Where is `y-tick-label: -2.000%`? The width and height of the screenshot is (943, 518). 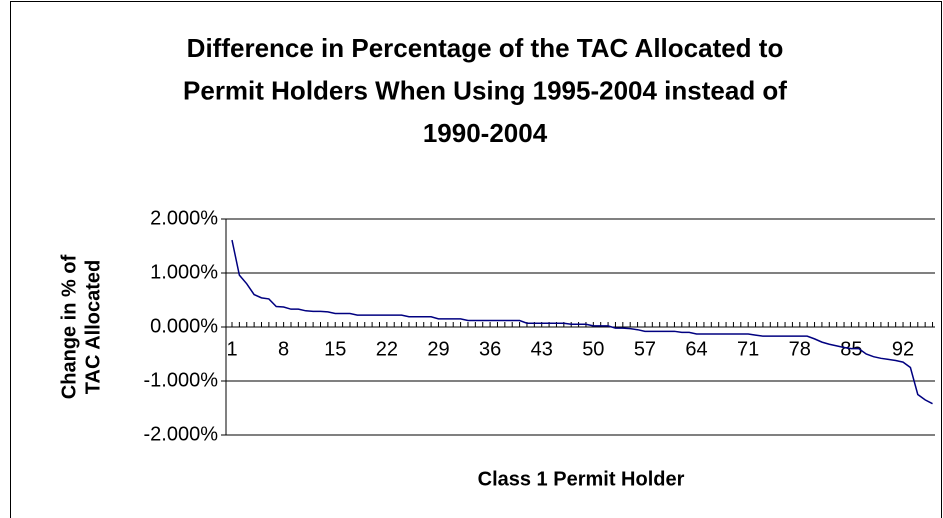 y-tick-label: -2.000% is located at coordinates (181, 434).